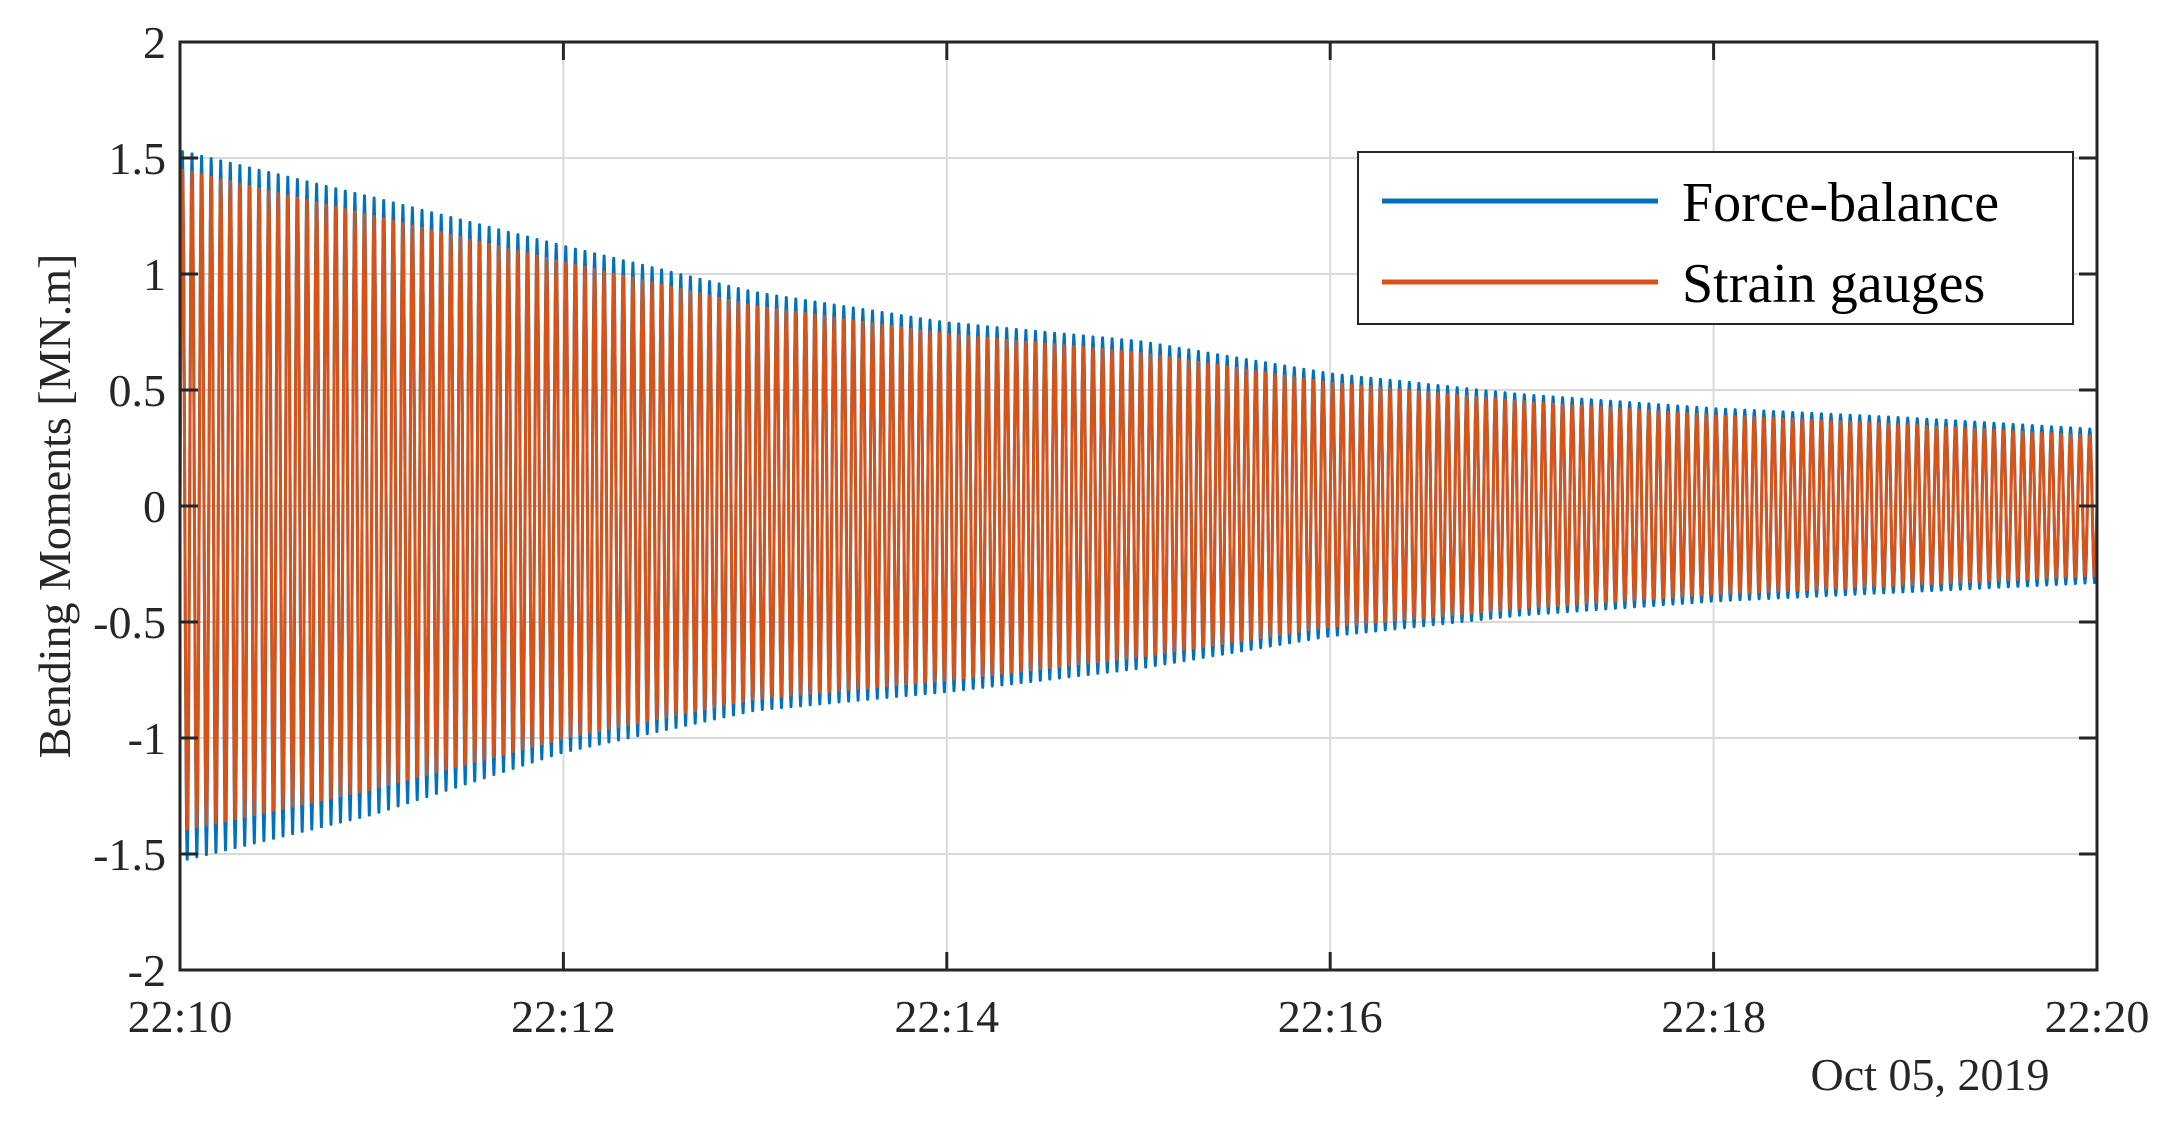  I want to click on legend-box, so click(1715, 238).